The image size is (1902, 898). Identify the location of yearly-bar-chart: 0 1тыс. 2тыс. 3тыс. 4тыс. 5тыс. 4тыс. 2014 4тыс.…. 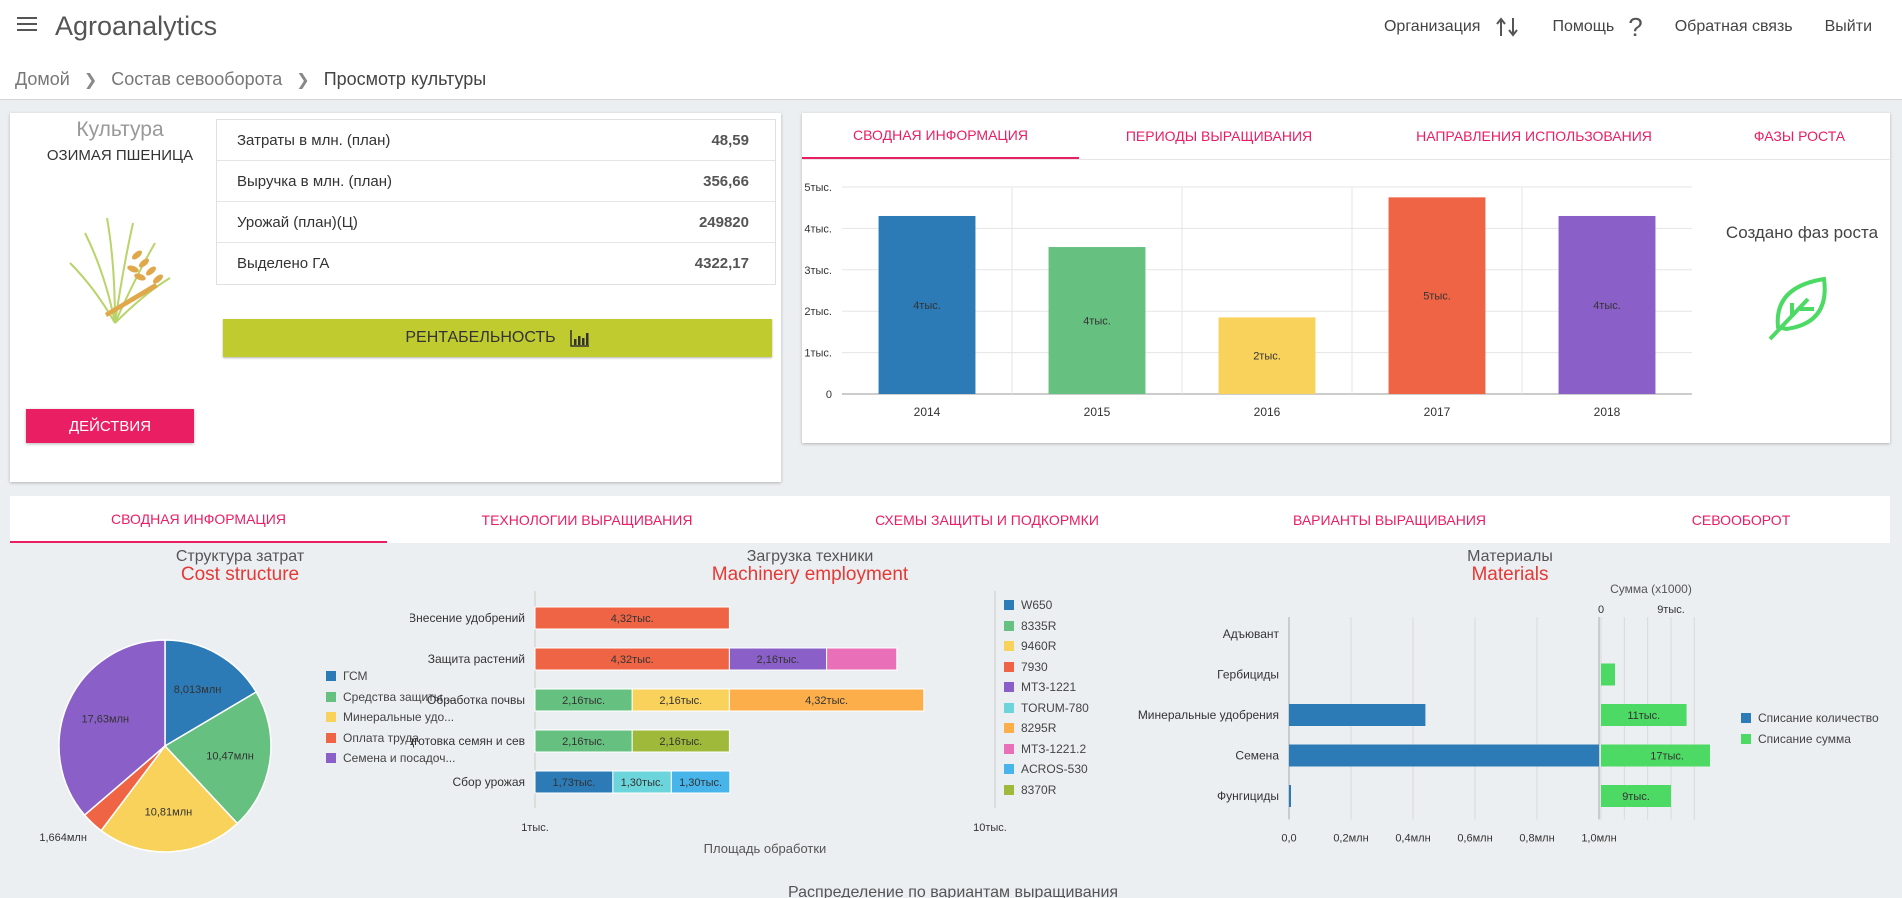
(1248, 300).